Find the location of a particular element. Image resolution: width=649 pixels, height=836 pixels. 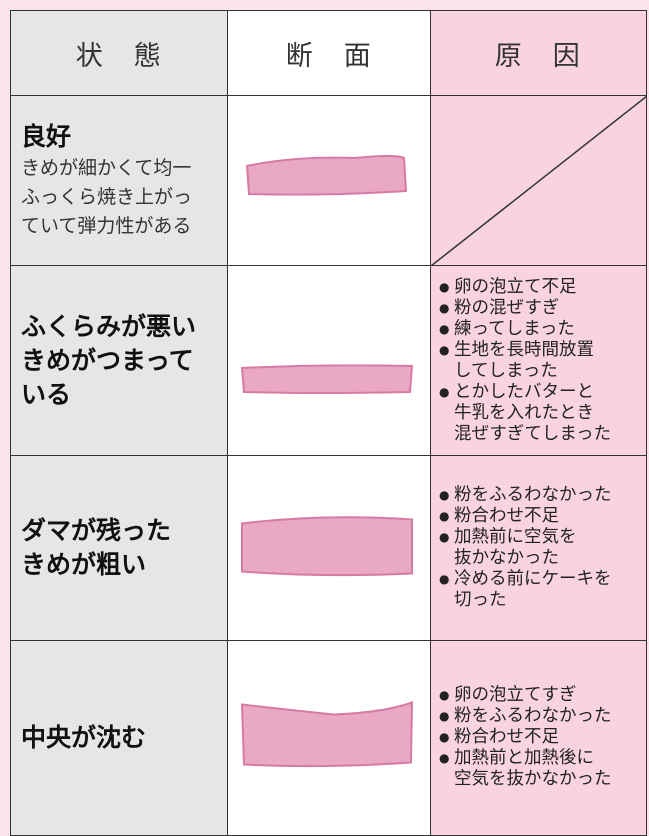

cause-item: 卵の泡立て不足 is located at coordinates (541, 287).